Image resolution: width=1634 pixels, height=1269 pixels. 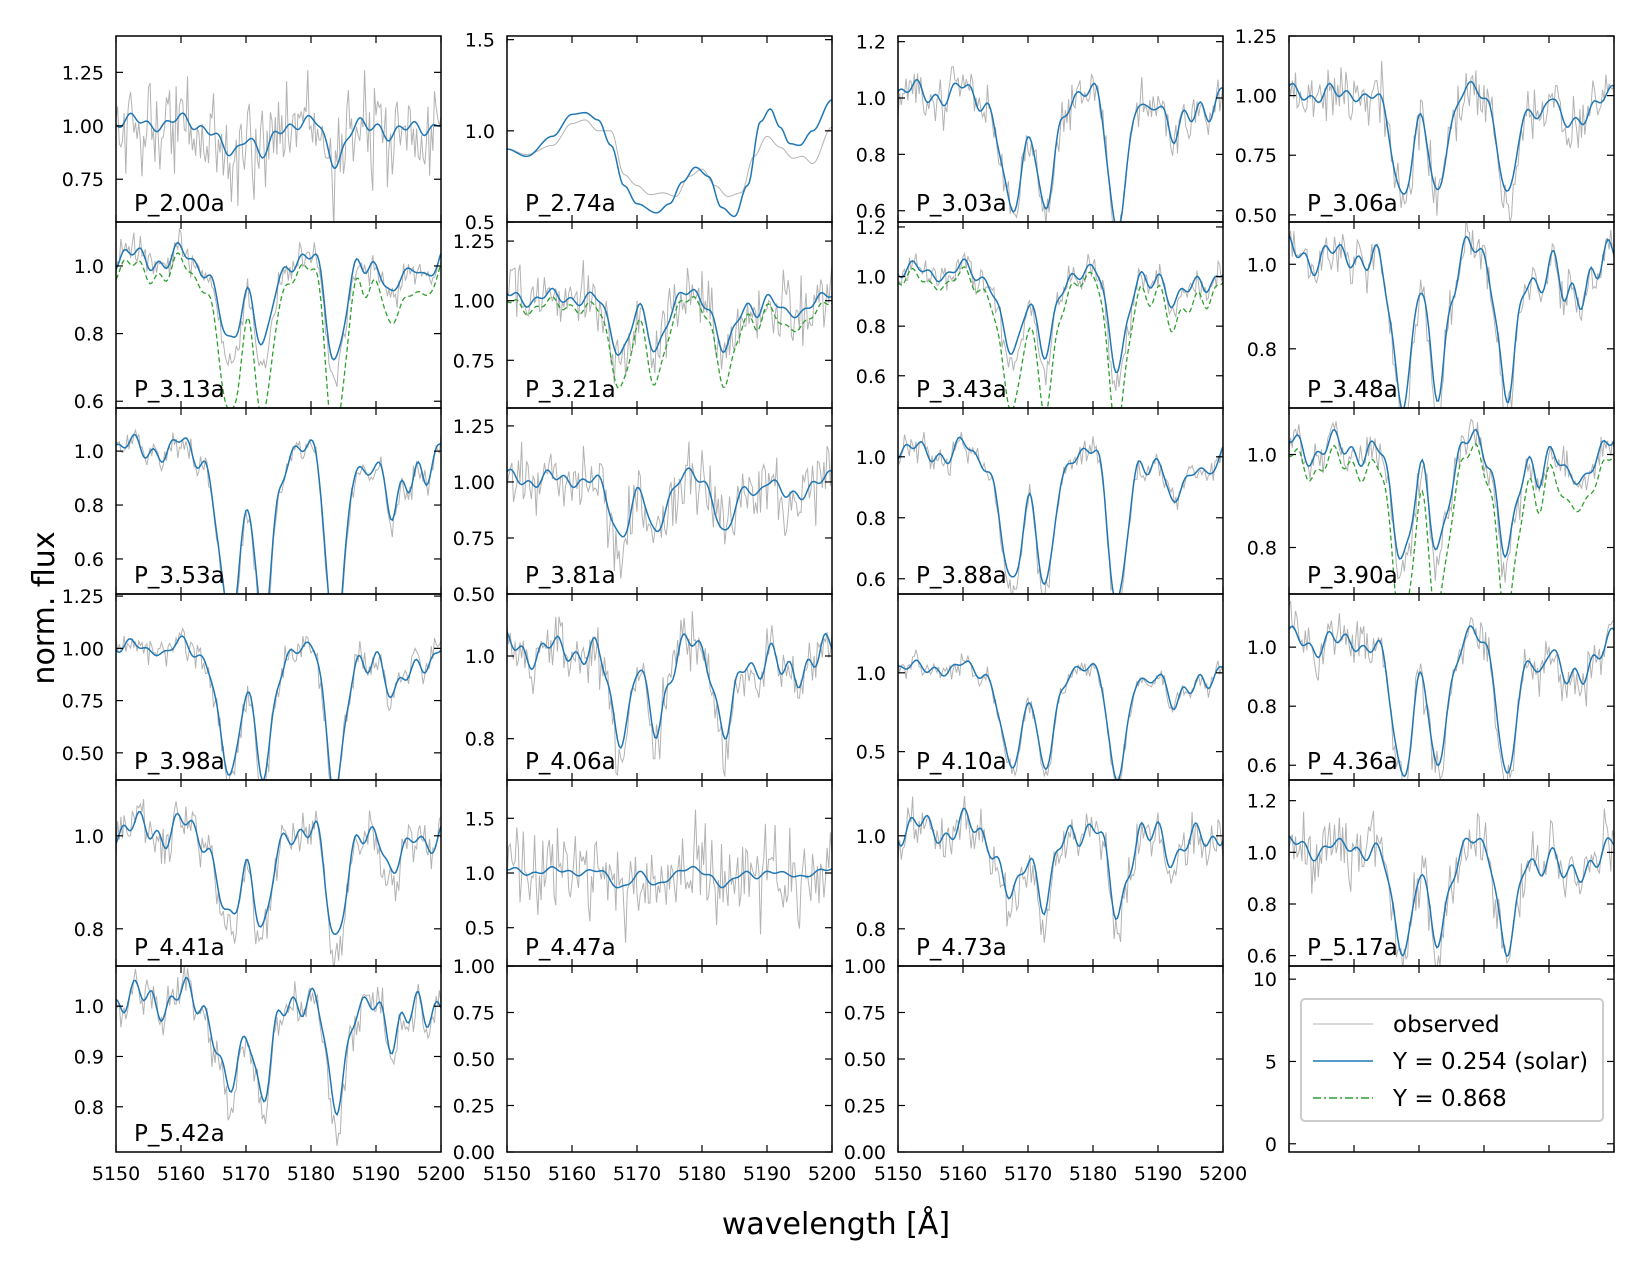 What do you see at coordinates (961, 576) in the screenshot?
I see `panel-label: P_3.88a` at bounding box center [961, 576].